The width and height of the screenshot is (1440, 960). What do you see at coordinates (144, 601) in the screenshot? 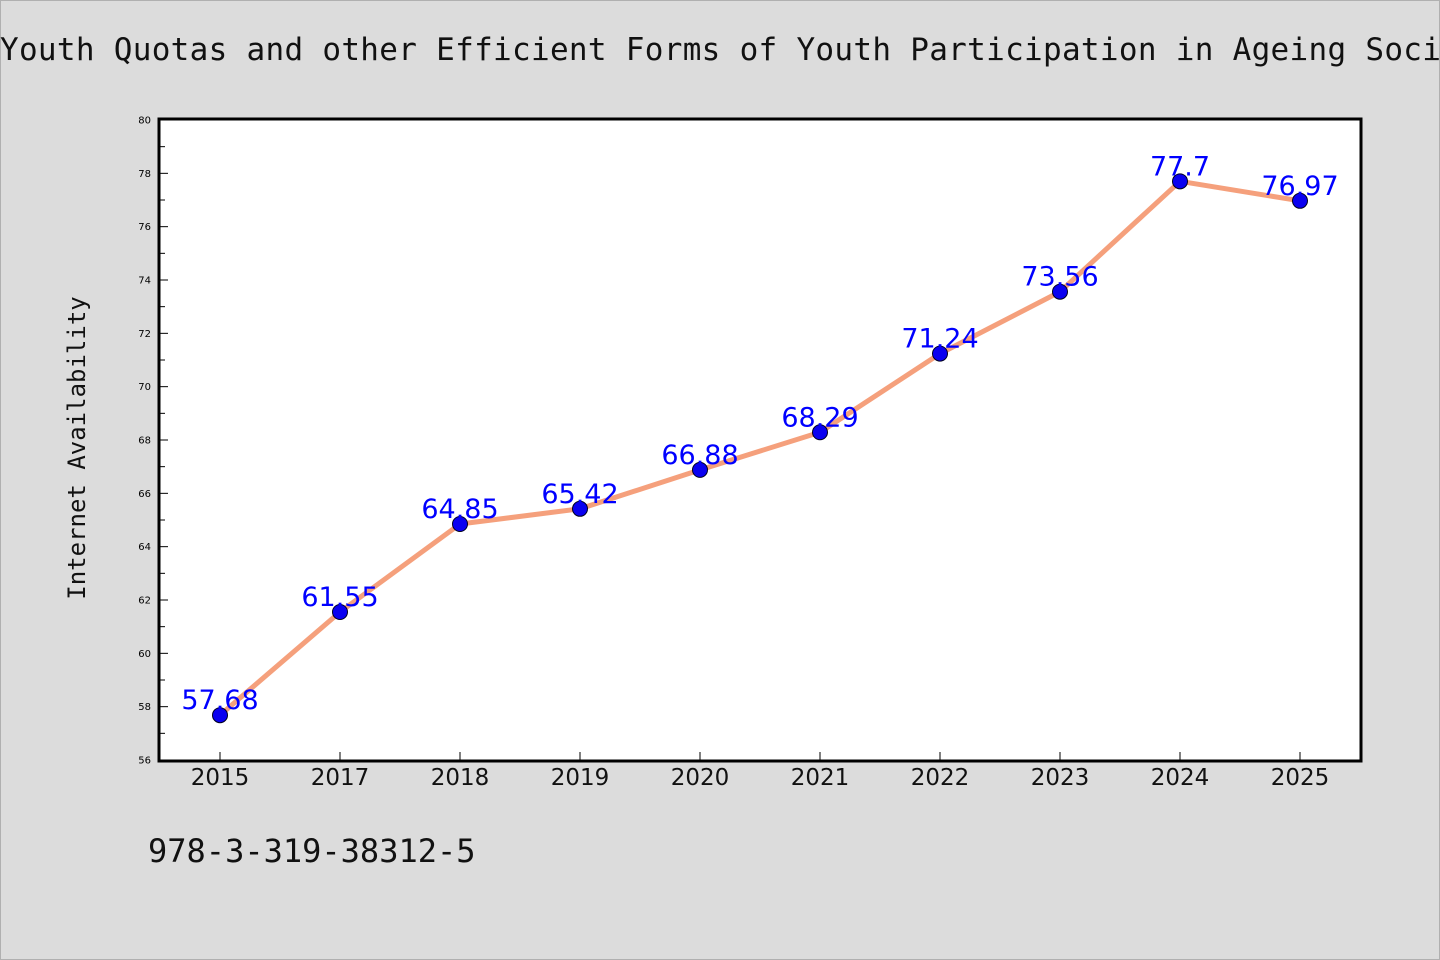
I see `y-tick-label: 62` at bounding box center [144, 601].